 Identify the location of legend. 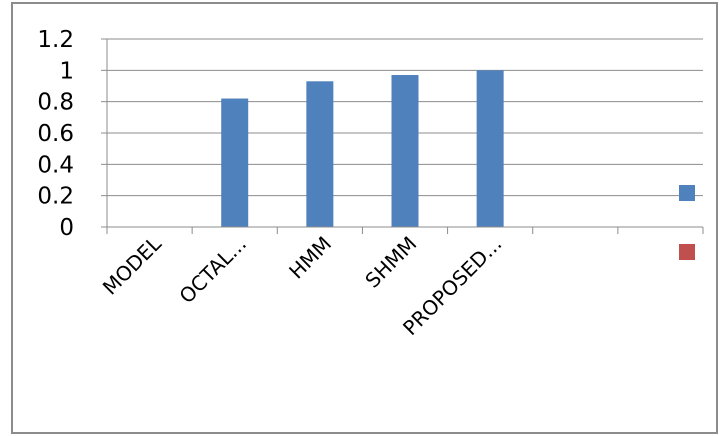
(687, 222).